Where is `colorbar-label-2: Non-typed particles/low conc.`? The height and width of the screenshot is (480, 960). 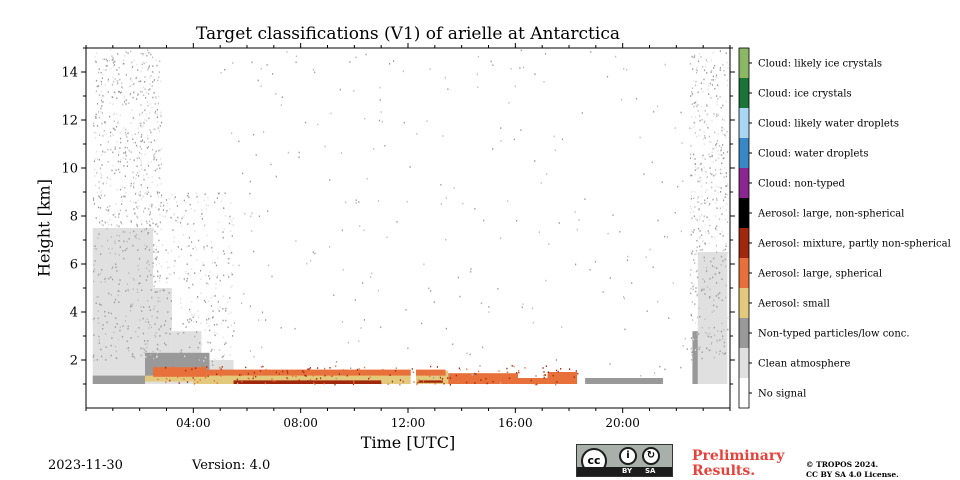 colorbar-label-2: Non-typed particles/low conc. is located at coordinates (834, 334).